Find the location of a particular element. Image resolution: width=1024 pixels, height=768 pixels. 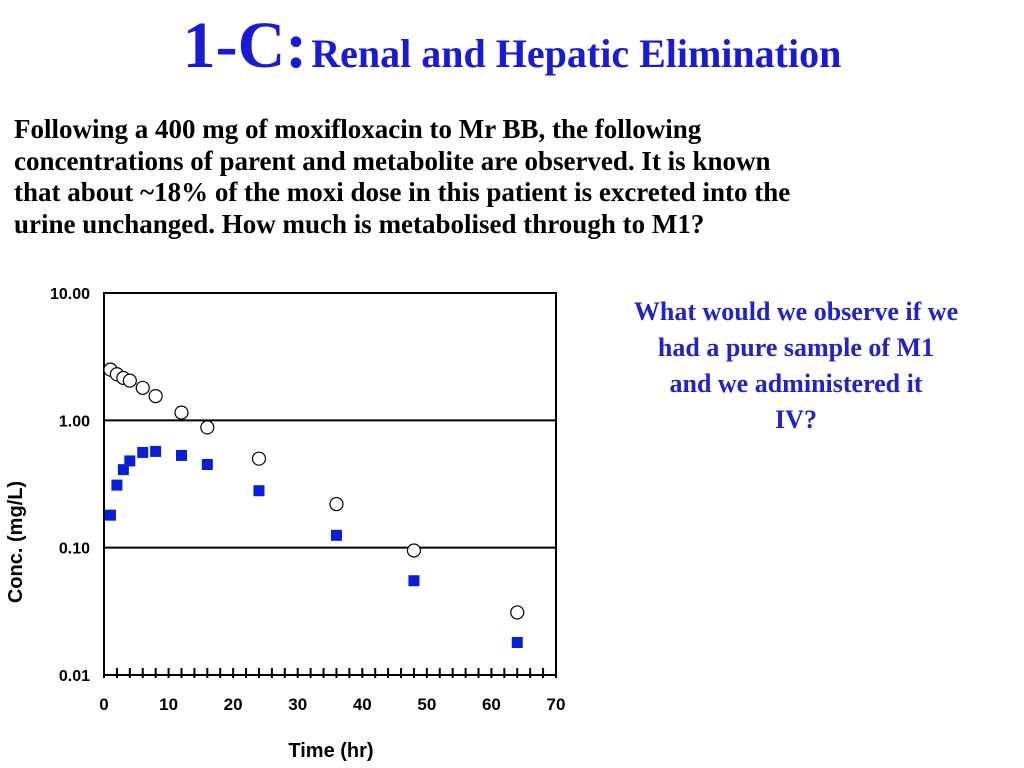

question-line: What would we observe if we is located at coordinates (796, 311).